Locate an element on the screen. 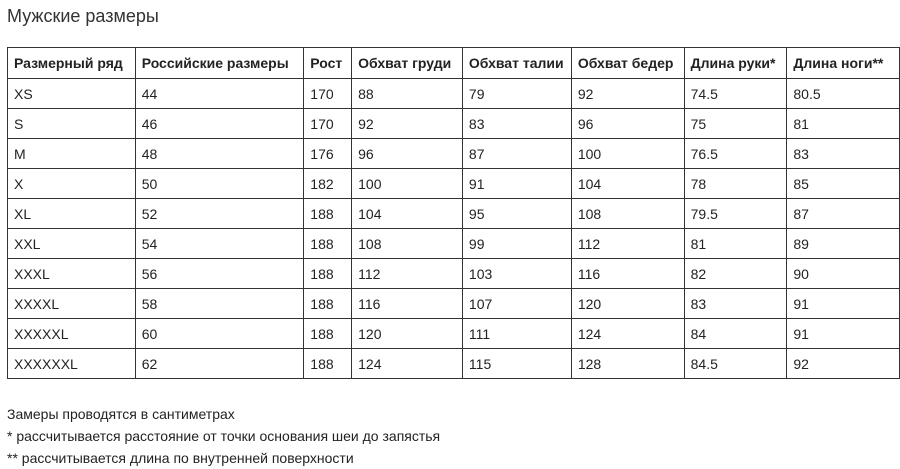  table-cell: XXXXXXL is located at coordinates (71, 363).